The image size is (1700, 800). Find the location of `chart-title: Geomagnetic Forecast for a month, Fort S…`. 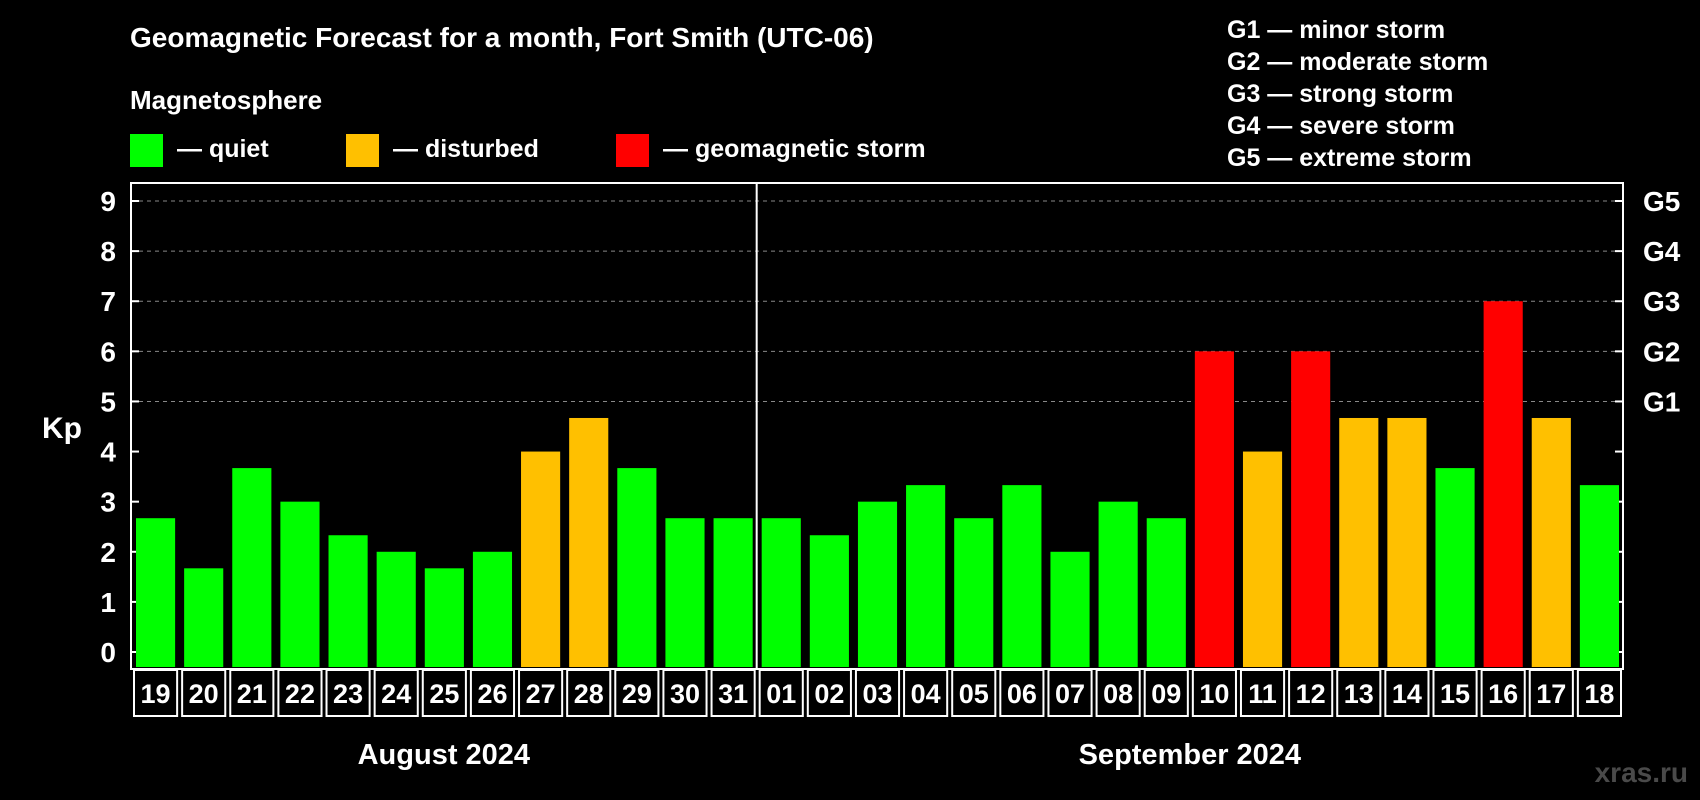

chart-title: Geomagnetic Forecast for a month, Fort S… is located at coordinates (502, 37).